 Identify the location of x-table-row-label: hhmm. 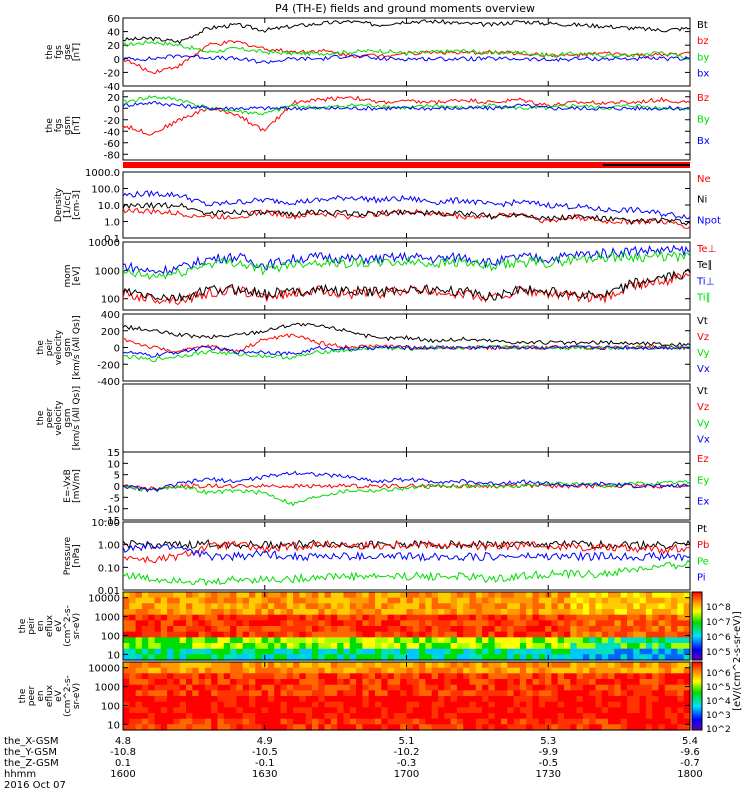
(20, 774).